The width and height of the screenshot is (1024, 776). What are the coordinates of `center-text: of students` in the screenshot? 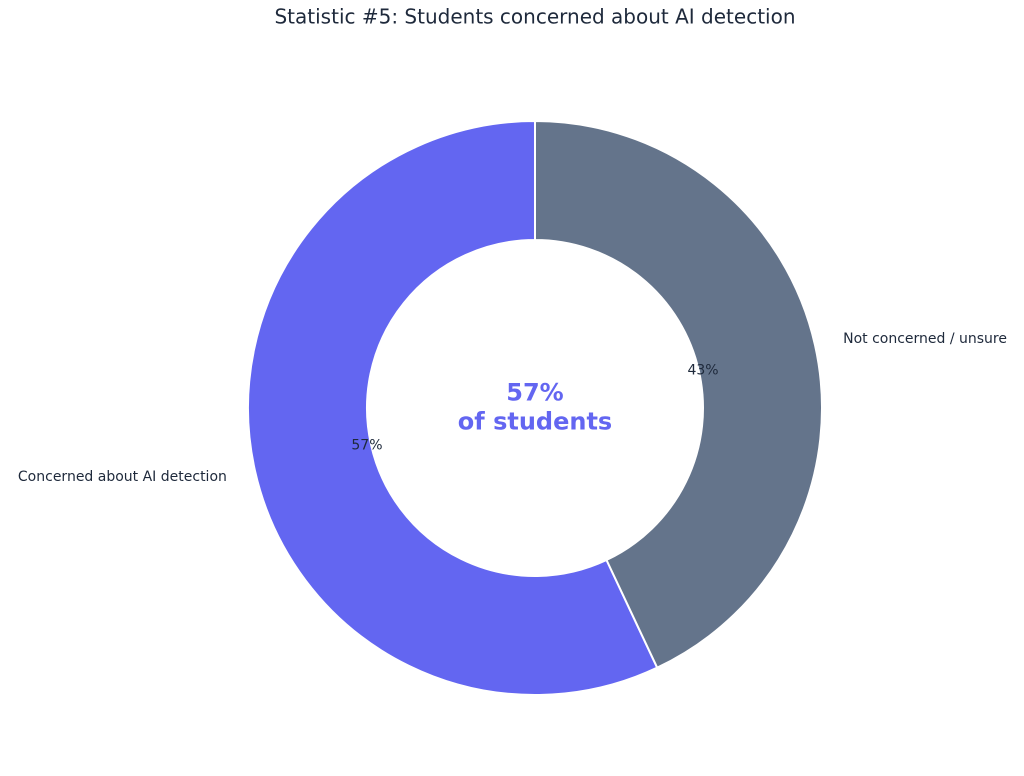 It's located at (535, 422).